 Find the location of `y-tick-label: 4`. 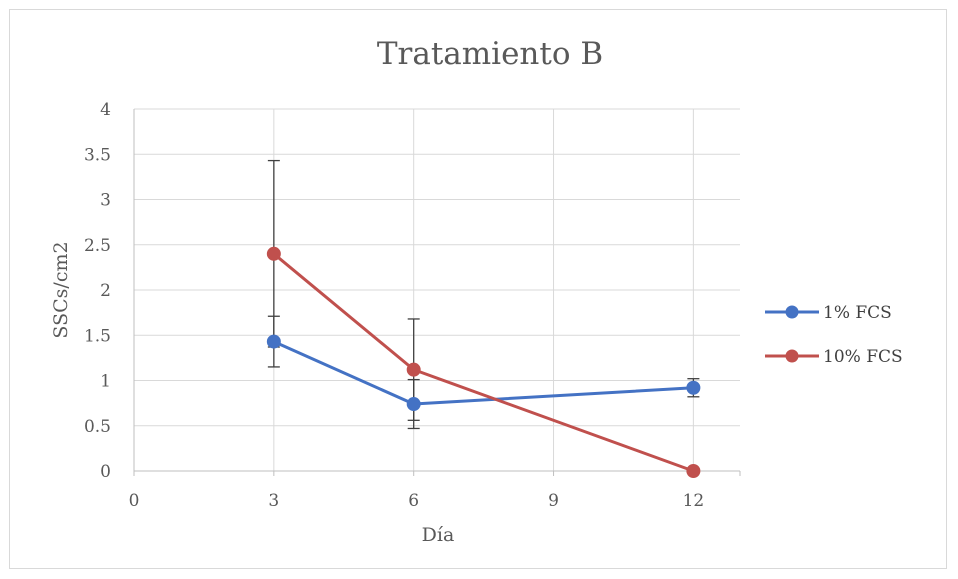

y-tick-label: 4 is located at coordinates (105, 110).